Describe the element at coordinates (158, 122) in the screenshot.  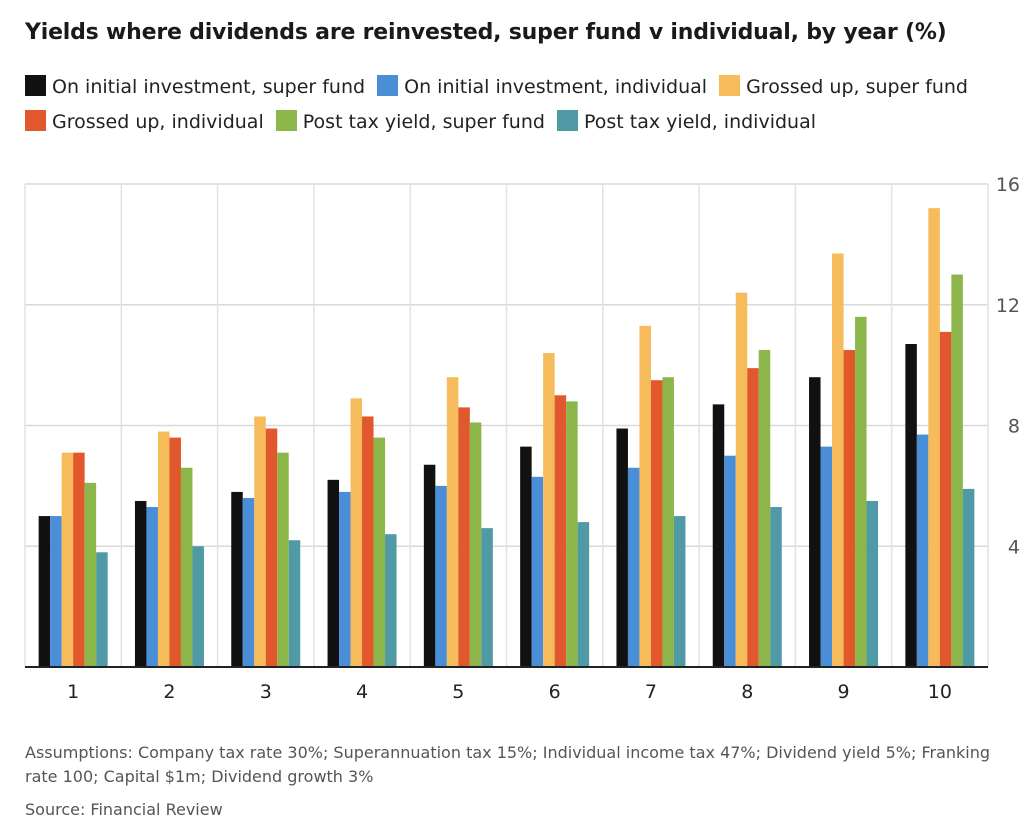
I see `legend-label: Grossed up, individual` at that location.